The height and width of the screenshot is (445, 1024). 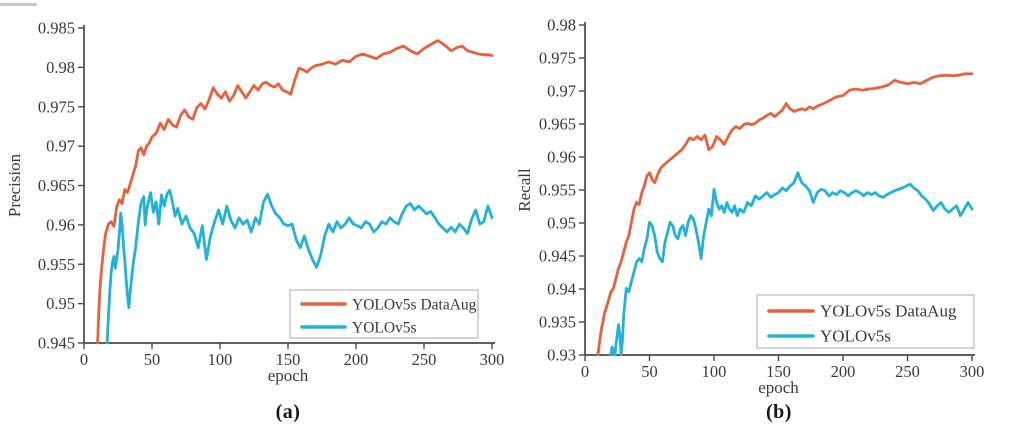 I want to click on scan-artifact, so click(x=18, y=4).